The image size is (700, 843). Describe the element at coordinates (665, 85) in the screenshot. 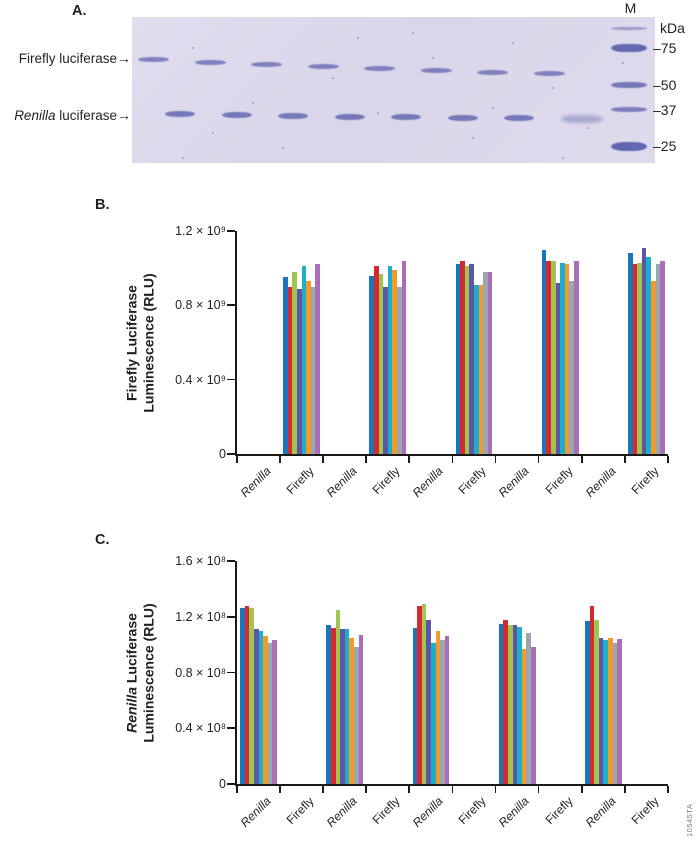

I see `molecular-weight-label: –50` at that location.